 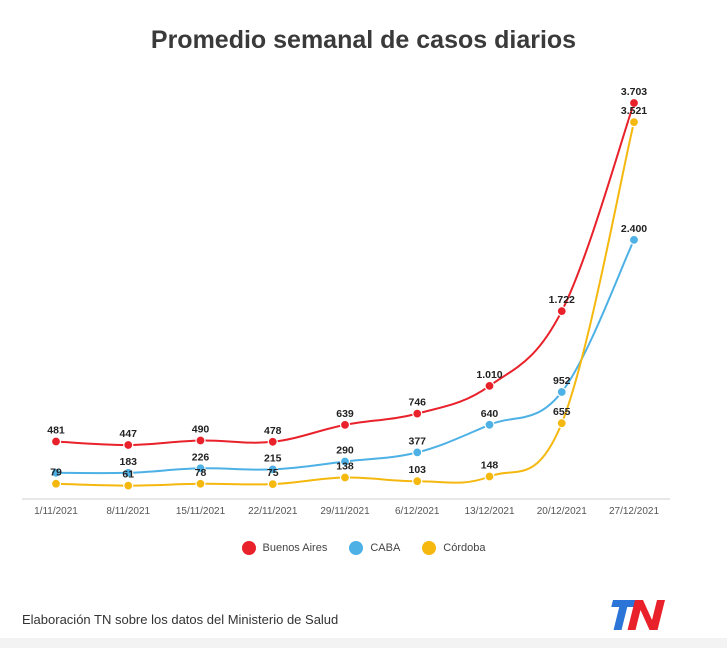 What do you see at coordinates (464, 548) in the screenshot?
I see `legend-label: Córdoba` at bounding box center [464, 548].